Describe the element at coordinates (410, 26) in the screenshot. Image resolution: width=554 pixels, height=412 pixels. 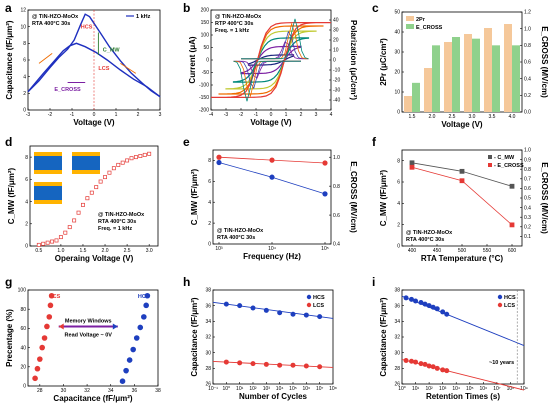
I see `legend-swatch` at that location.